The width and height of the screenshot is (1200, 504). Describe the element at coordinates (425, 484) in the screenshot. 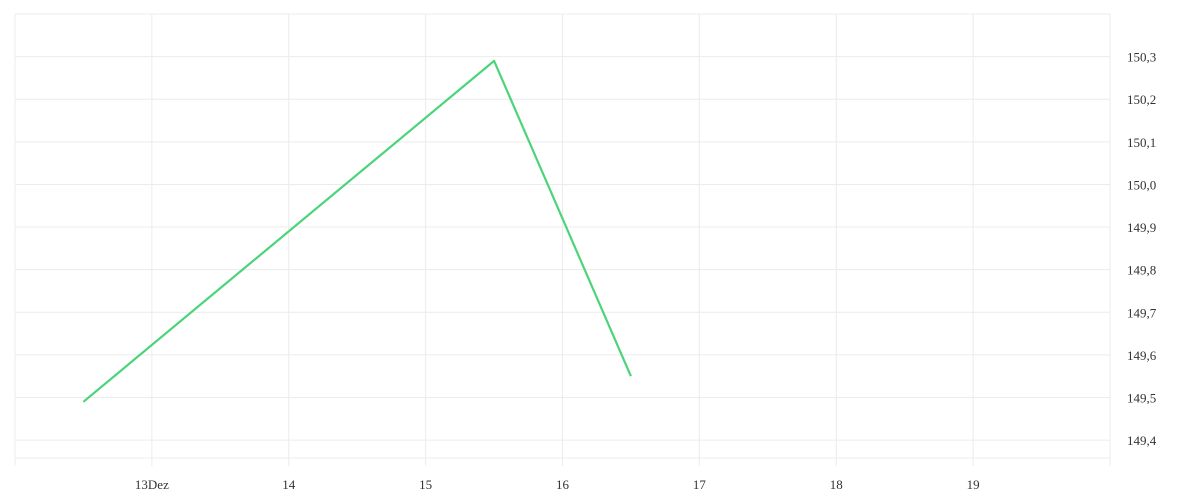

I see `x-tick-label: 15` at that location.